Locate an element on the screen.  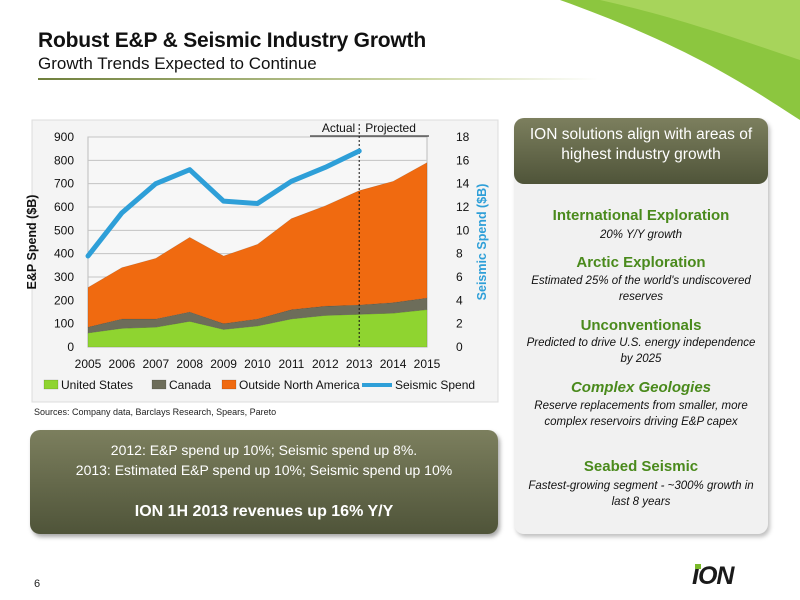
legend-label: Canada is located at coordinates (190, 385).